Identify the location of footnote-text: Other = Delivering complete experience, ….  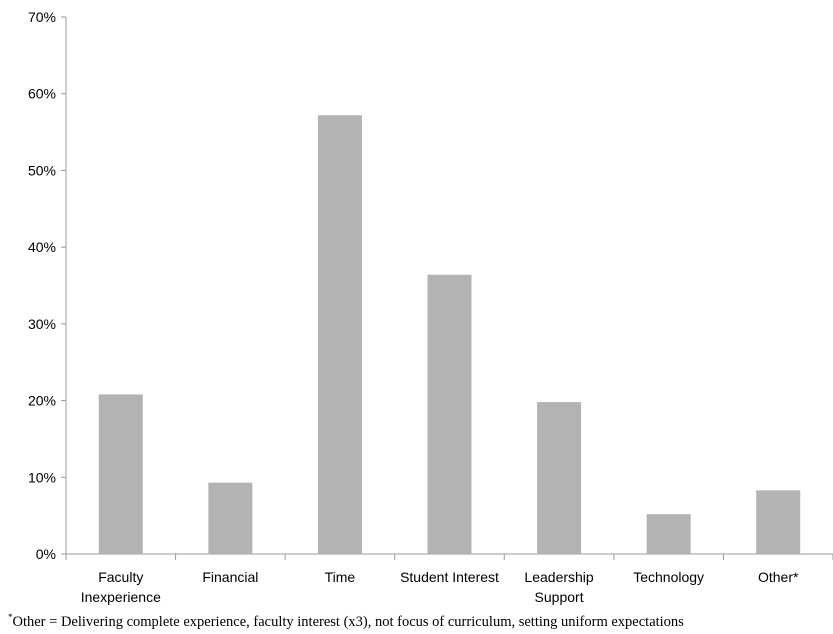
(348, 621).